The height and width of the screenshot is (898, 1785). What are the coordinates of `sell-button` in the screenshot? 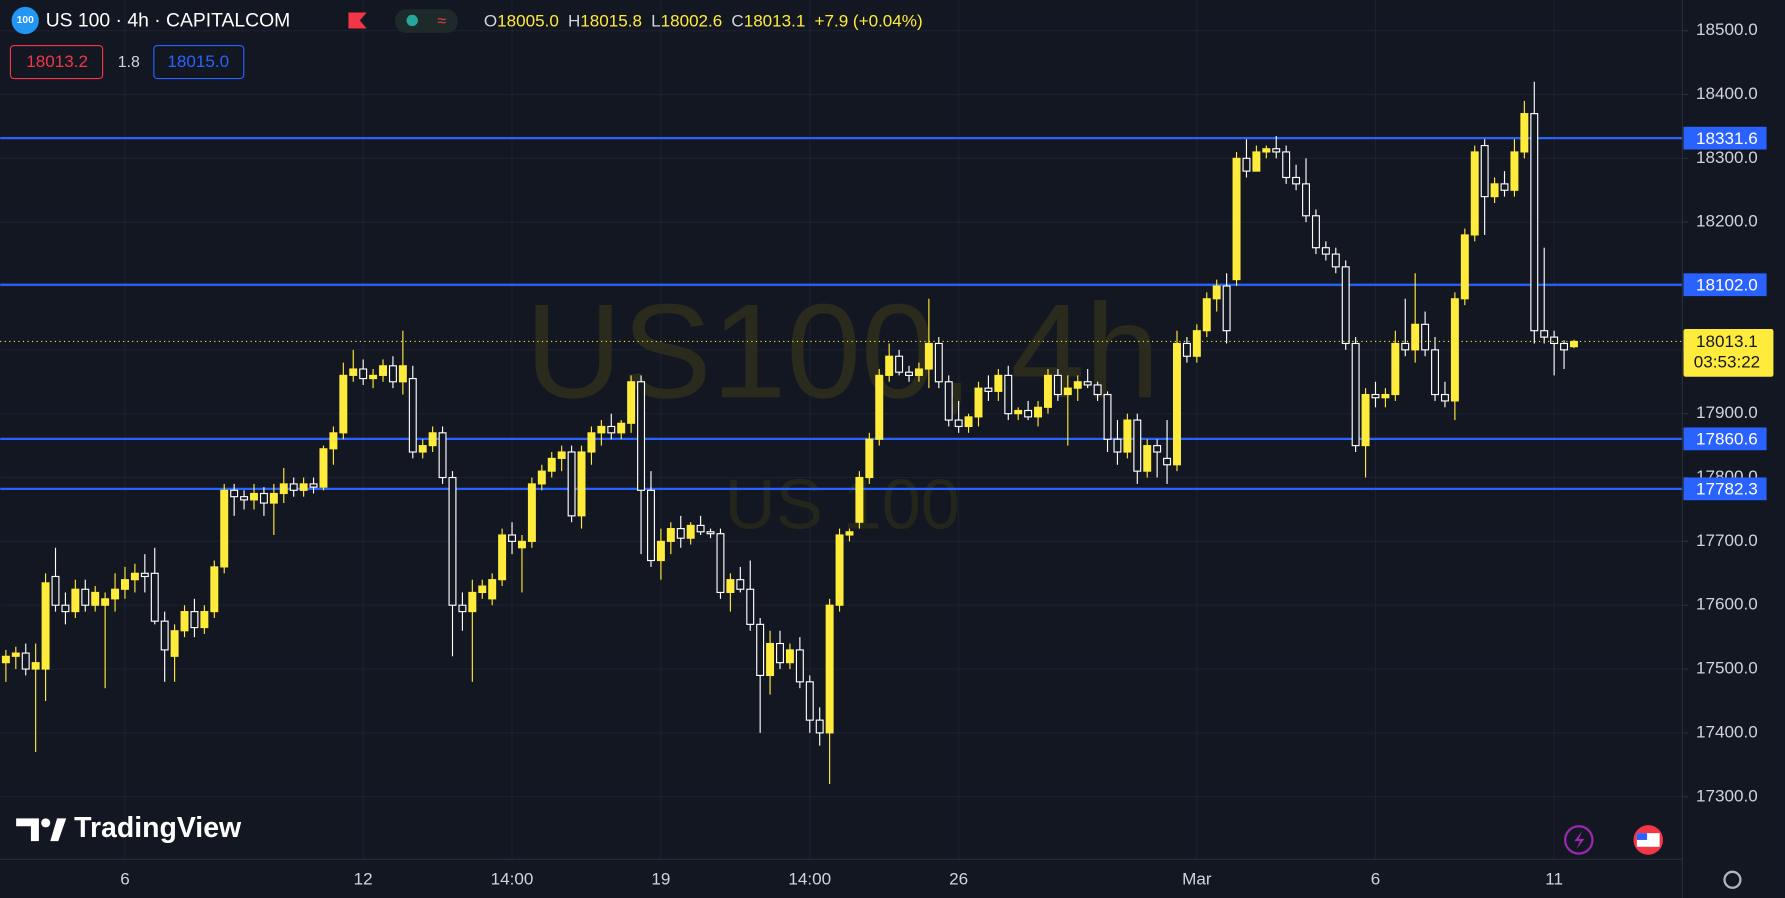 It's located at (56, 62).